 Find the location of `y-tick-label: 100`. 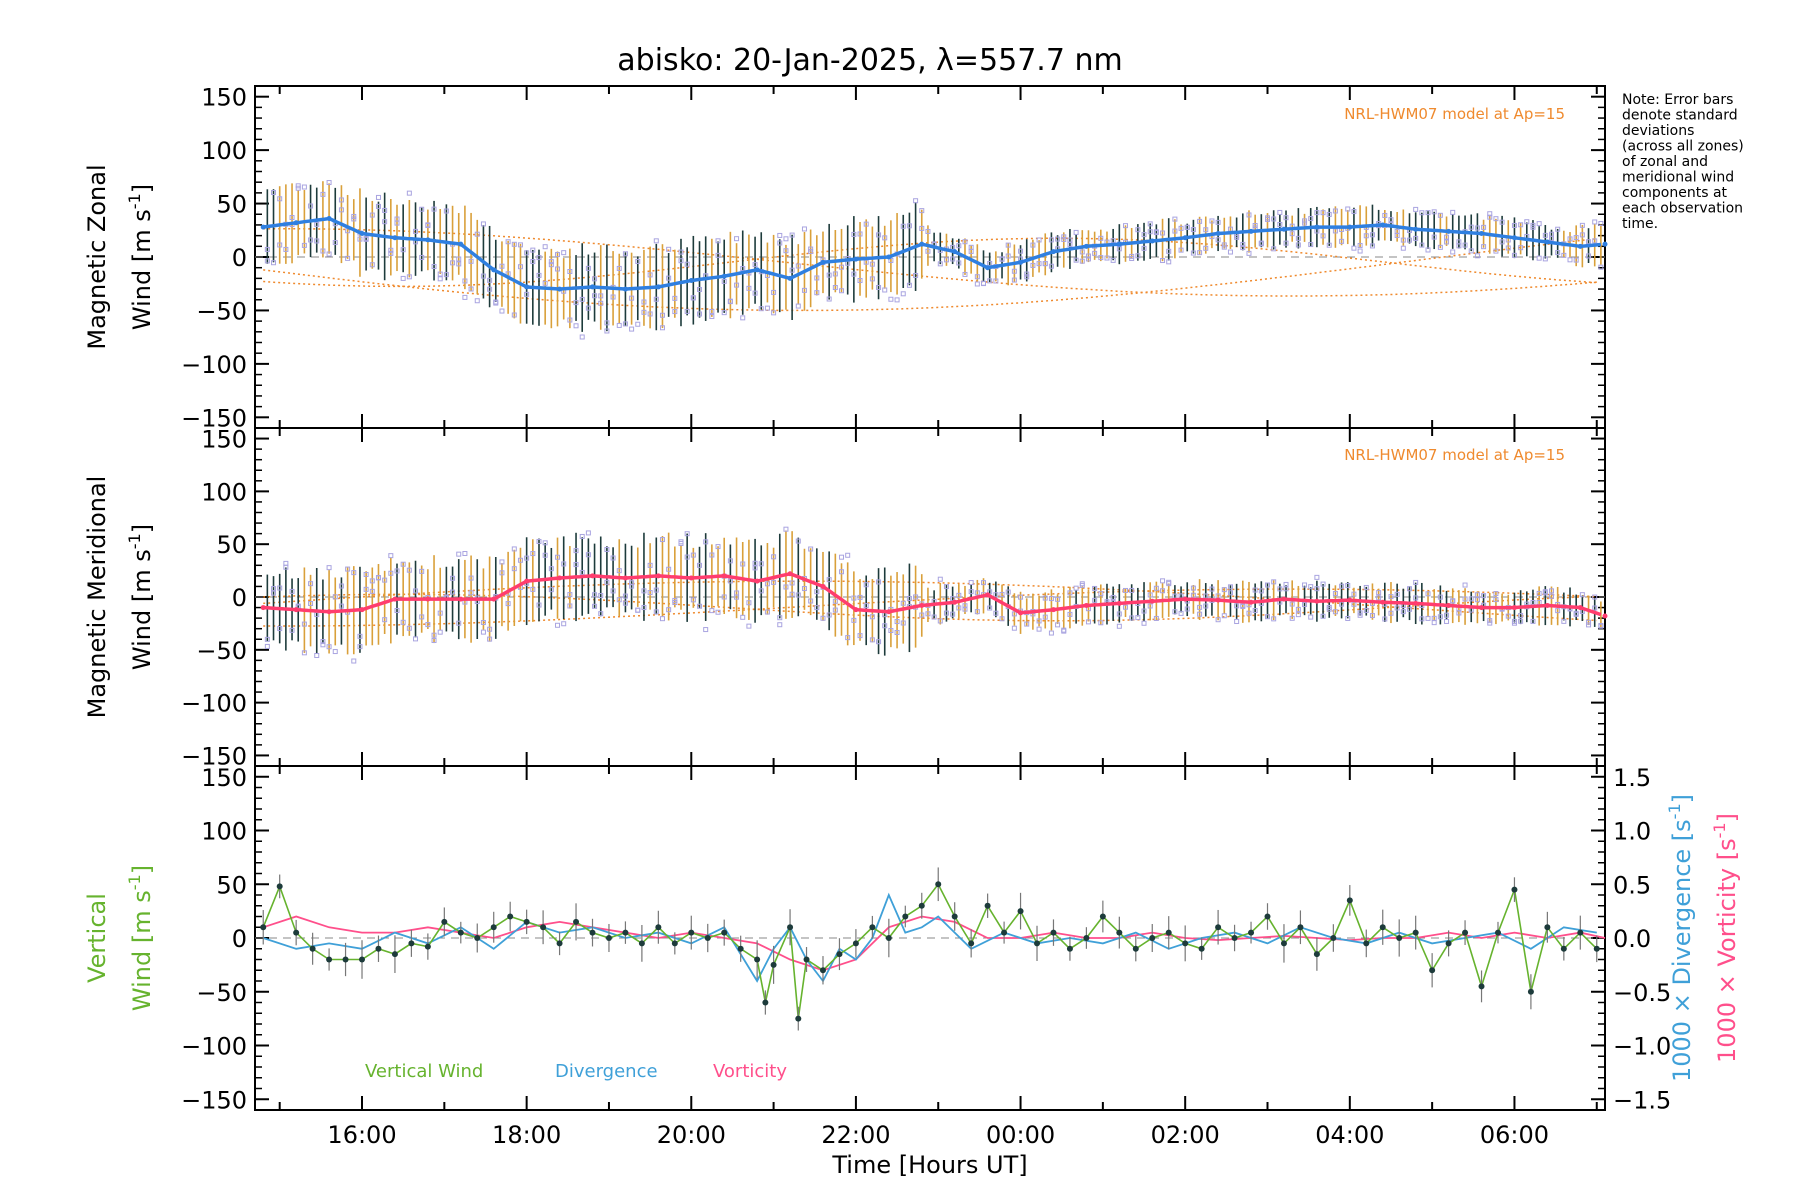

y-tick-label: 100 is located at coordinates (224, 151).